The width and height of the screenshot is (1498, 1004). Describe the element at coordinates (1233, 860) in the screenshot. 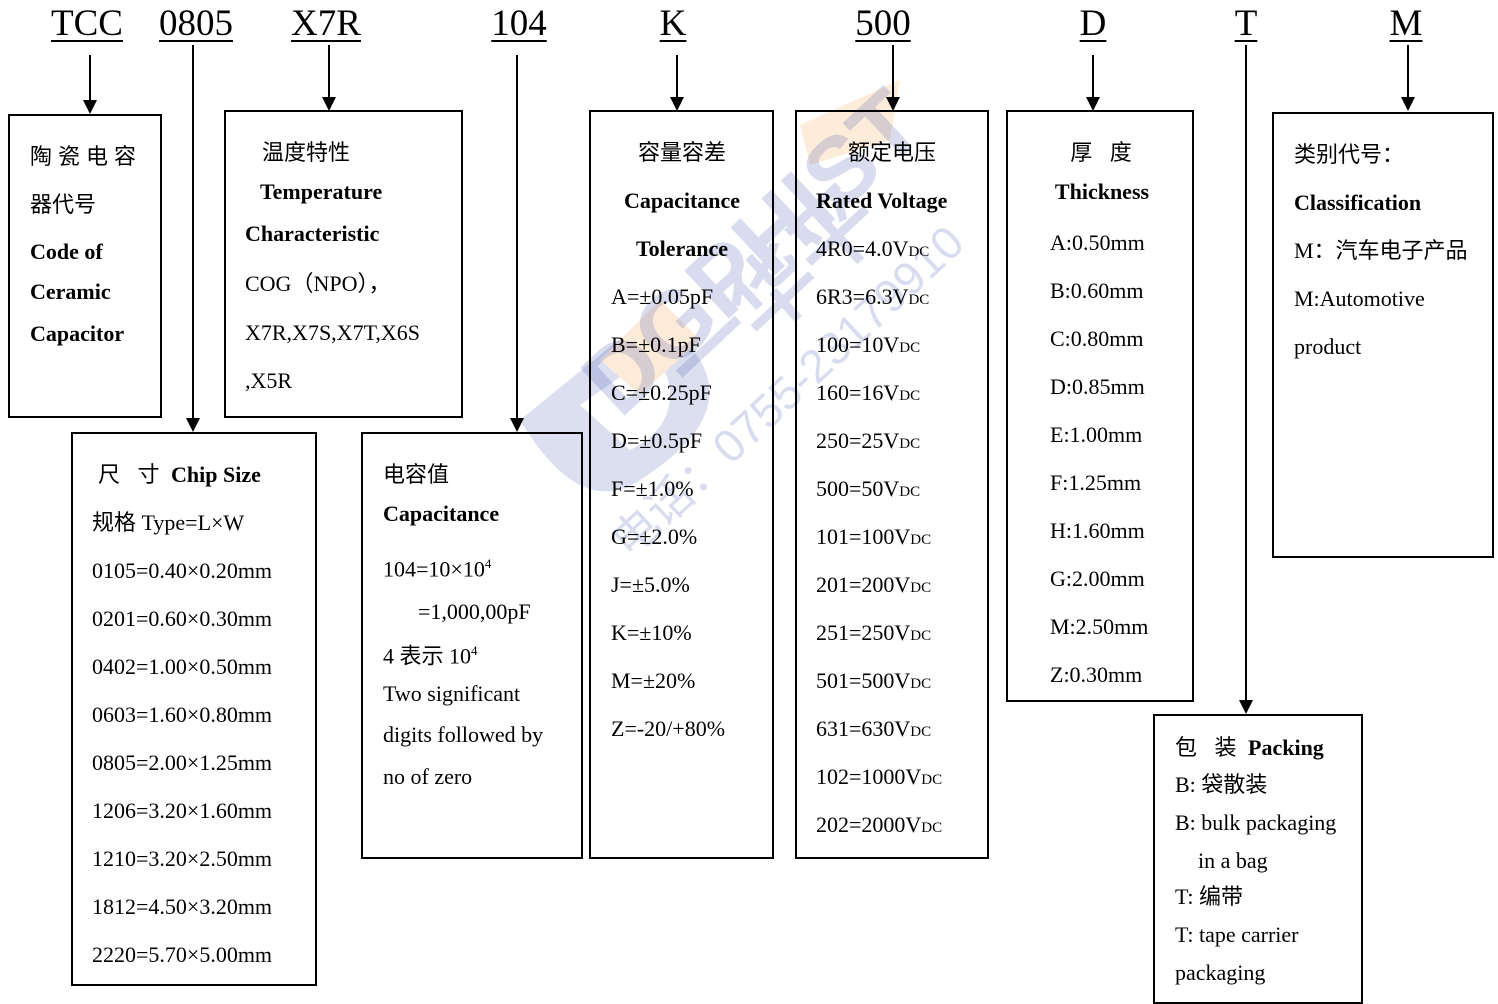

I see `packing-b-en2: in a bag` at that location.